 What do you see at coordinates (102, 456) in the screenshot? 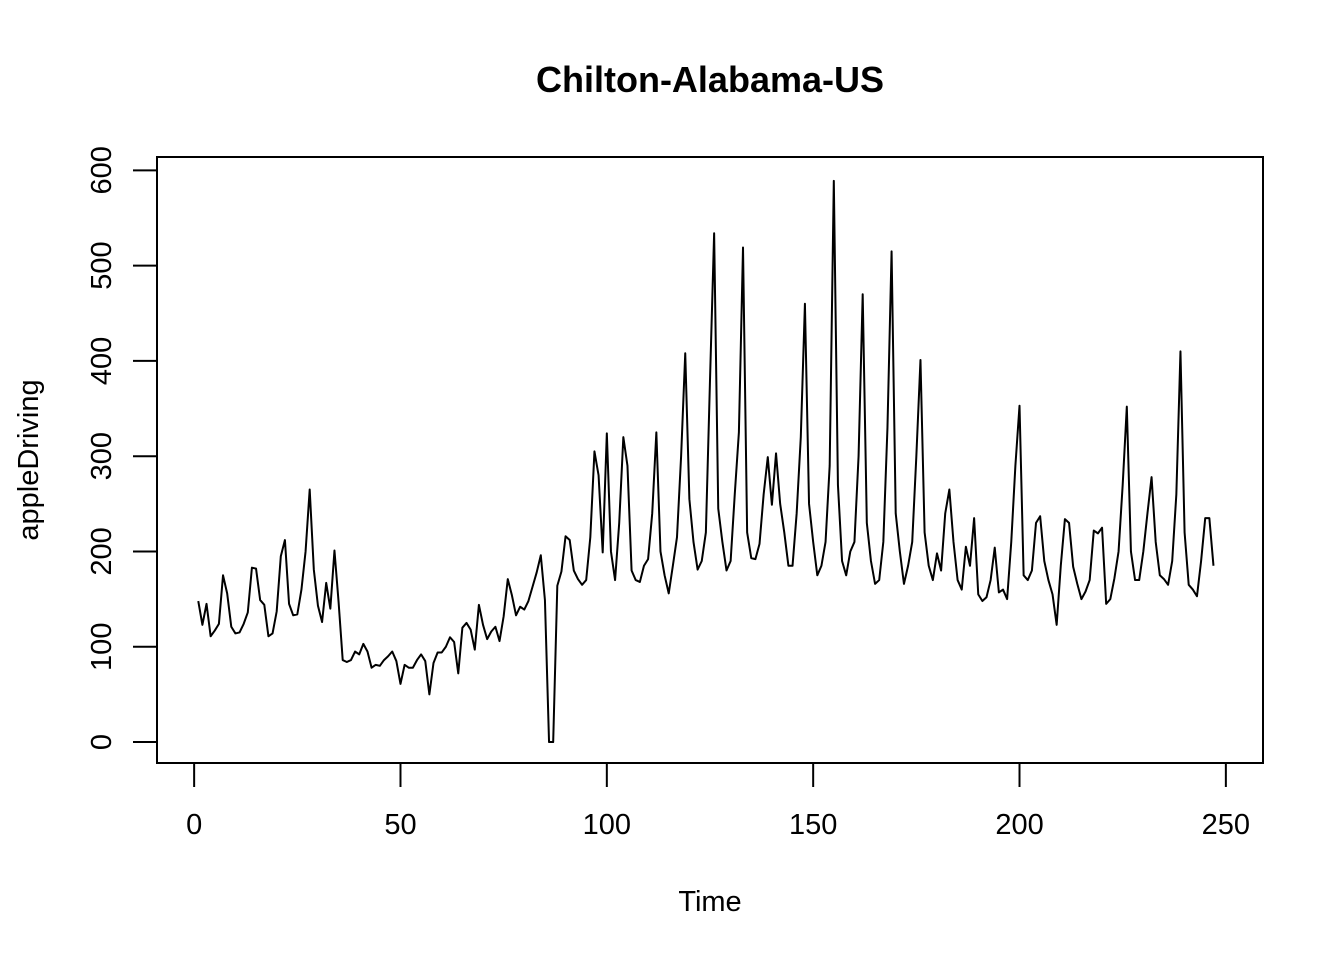
I see `y-tick-label: 300` at bounding box center [102, 456].